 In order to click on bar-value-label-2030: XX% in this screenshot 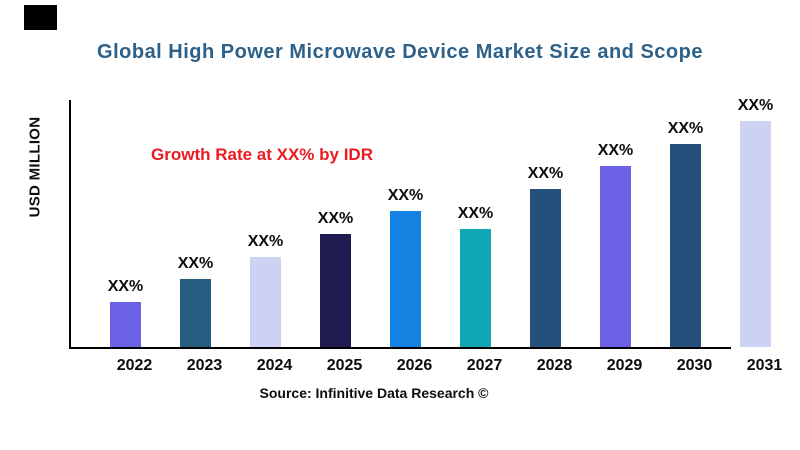, I will do `click(685, 128)`.